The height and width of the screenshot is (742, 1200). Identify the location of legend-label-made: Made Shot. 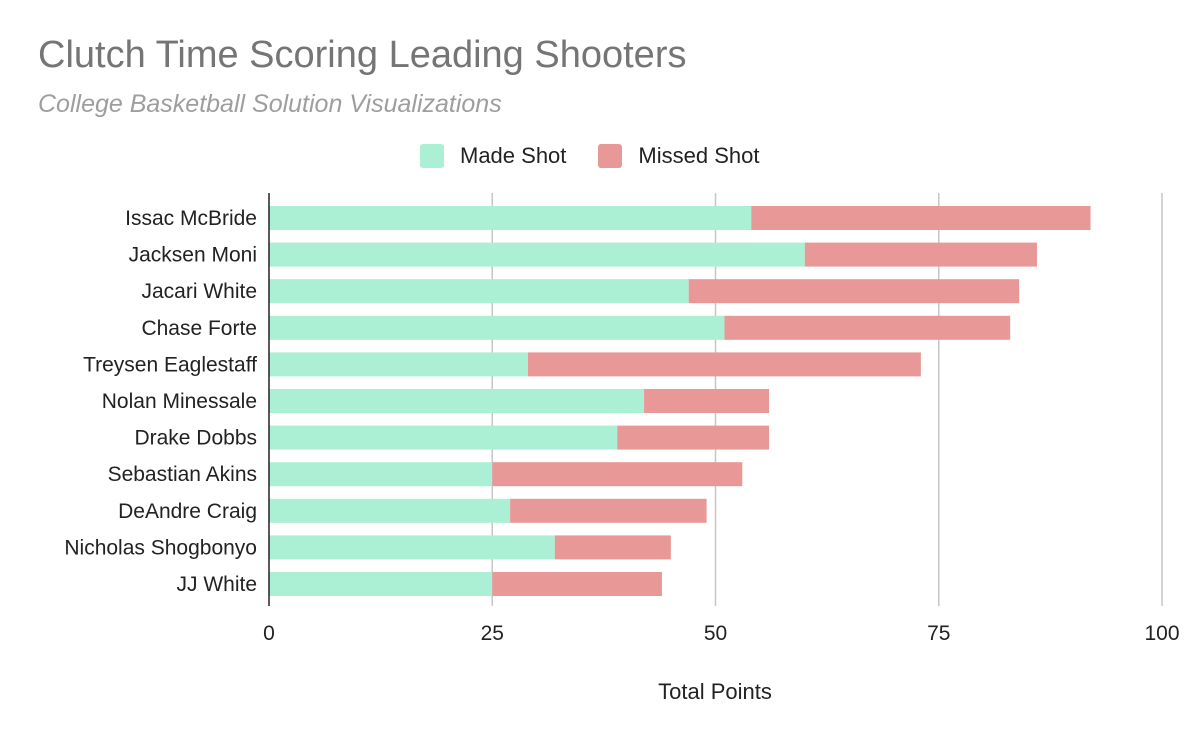
(513, 155).